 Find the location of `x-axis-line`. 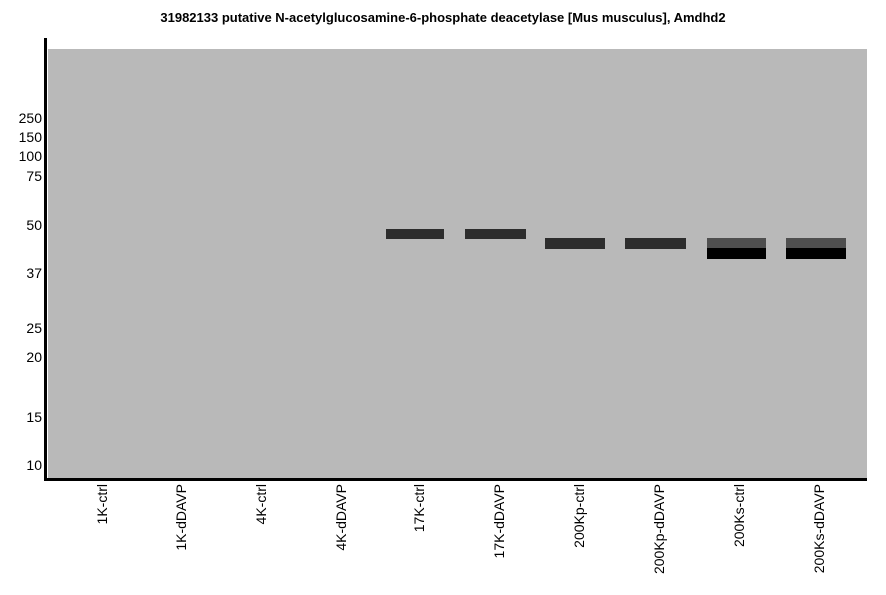

x-axis-line is located at coordinates (455, 479).